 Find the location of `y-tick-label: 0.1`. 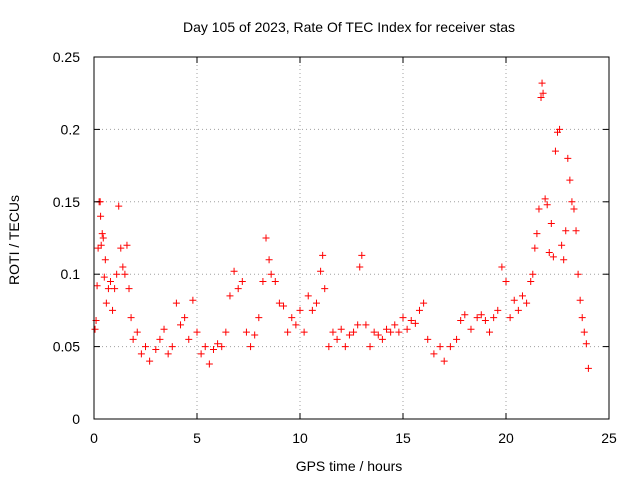

y-tick-label: 0.1 is located at coordinates (71, 274).